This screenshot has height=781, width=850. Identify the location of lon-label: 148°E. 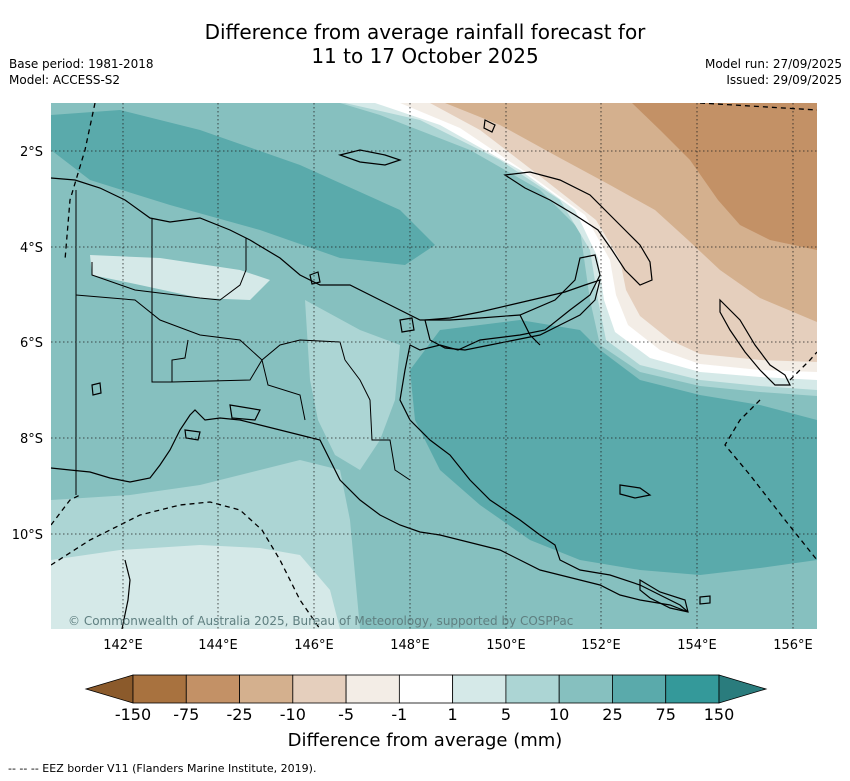
(410, 645).